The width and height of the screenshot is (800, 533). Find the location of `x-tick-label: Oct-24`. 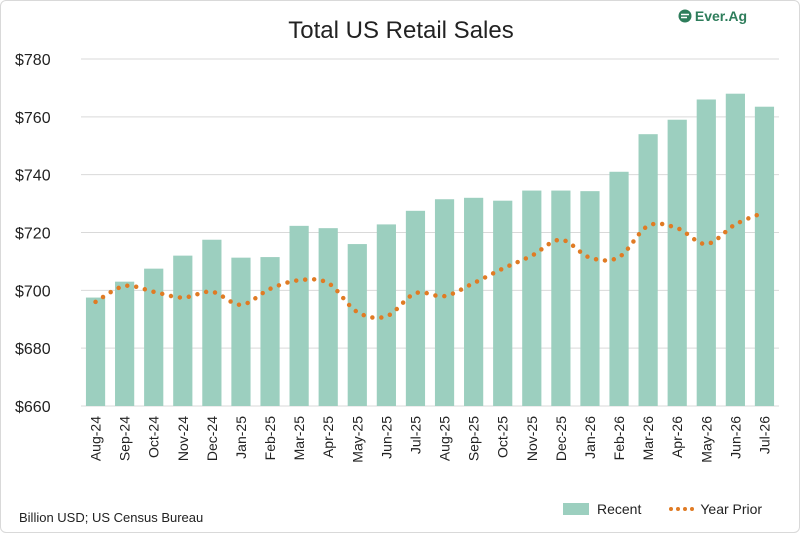

x-tick-label: Oct-24 is located at coordinates (154, 437).